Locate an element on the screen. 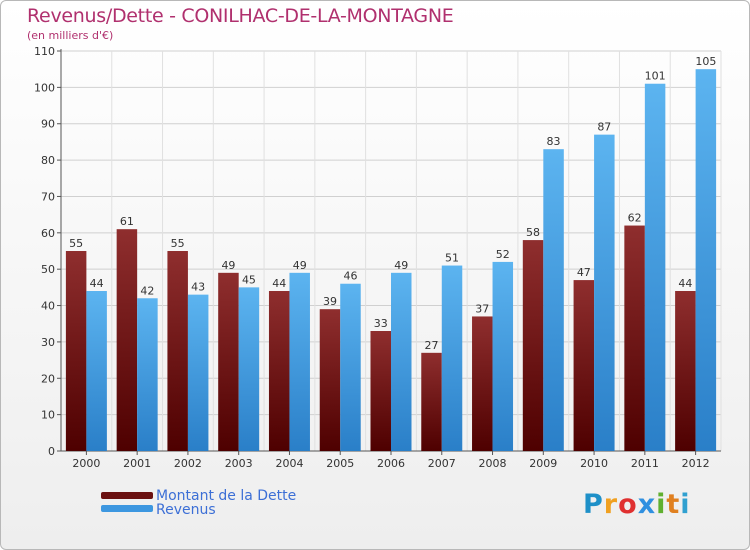  y-tick-label: 10 is located at coordinates (48, 415).